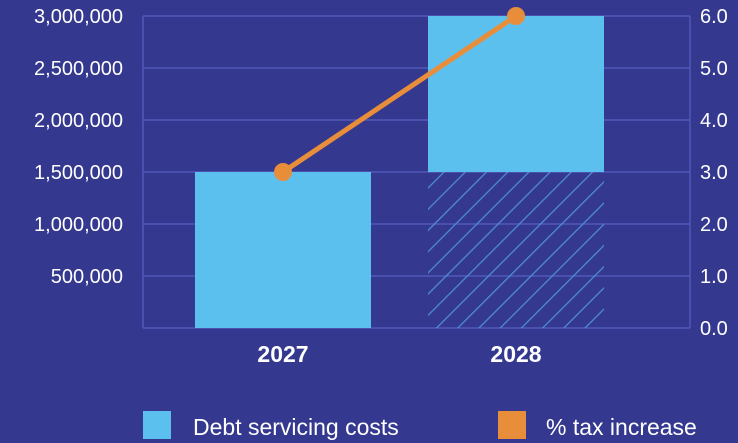 The width and height of the screenshot is (738, 443). Describe the element at coordinates (78, 17) in the screenshot. I see `left-tick-label: 3,000,000` at that location.